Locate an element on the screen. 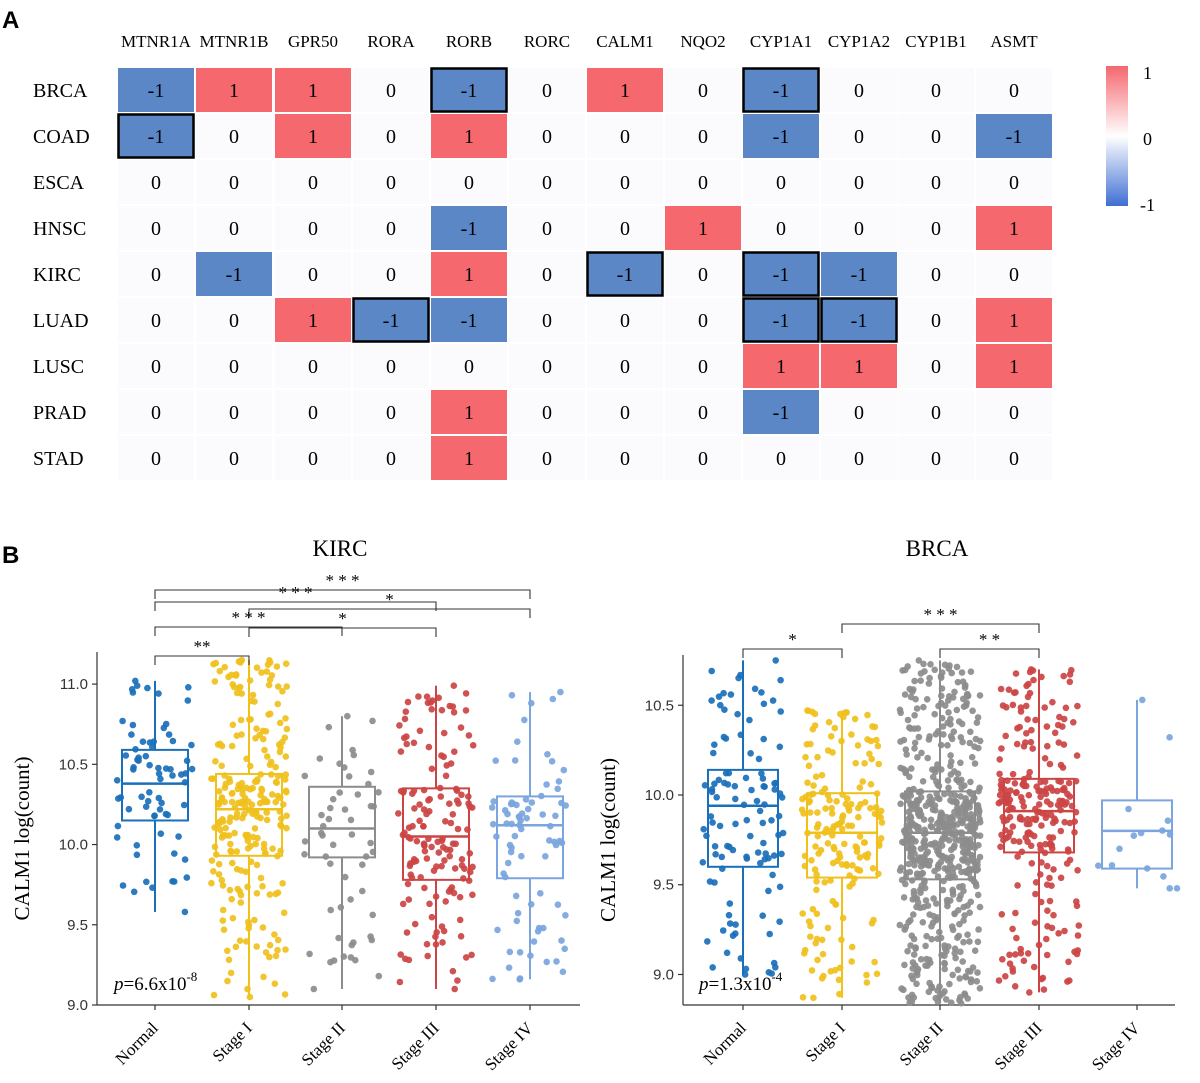 The height and width of the screenshot is (1083, 1200). y-tick-label: 9.5 is located at coordinates (77, 925).